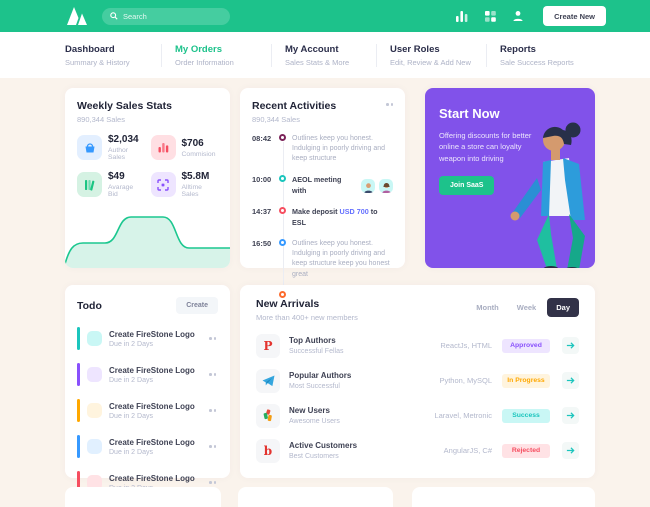 The width and height of the screenshot is (650, 507). Describe the element at coordinates (198, 154) in the screenshot. I see `stat-label: Commision` at that location.